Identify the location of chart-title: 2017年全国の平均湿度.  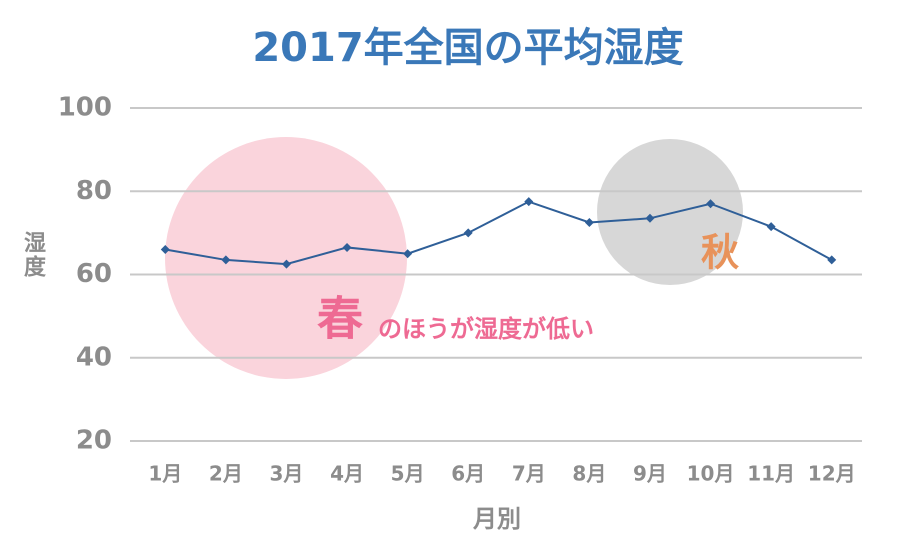
(467, 48).